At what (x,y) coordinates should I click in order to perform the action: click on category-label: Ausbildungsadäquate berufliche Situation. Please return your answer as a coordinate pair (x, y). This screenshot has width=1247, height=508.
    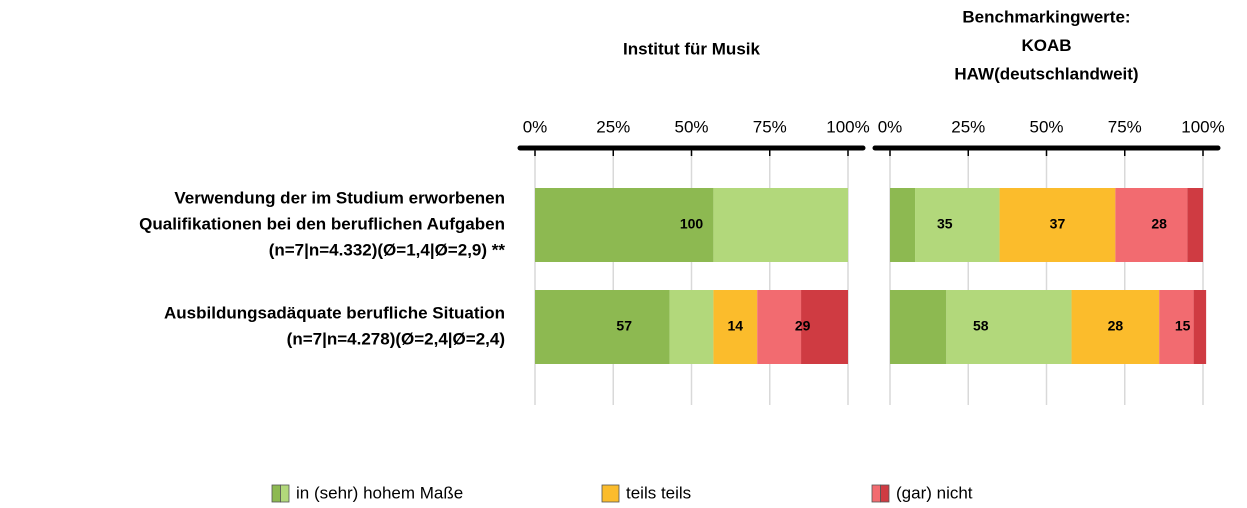
    Looking at the image, I should click on (334, 312).